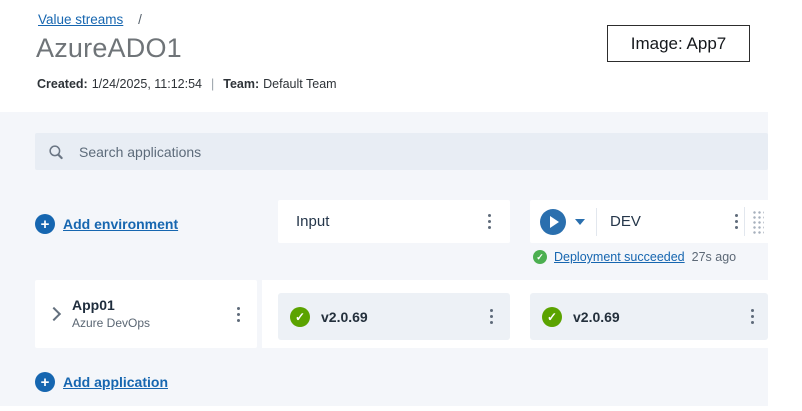  What do you see at coordinates (678, 43) in the screenshot?
I see `image-label-box: Image: App7` at bounding box center [678, 43].